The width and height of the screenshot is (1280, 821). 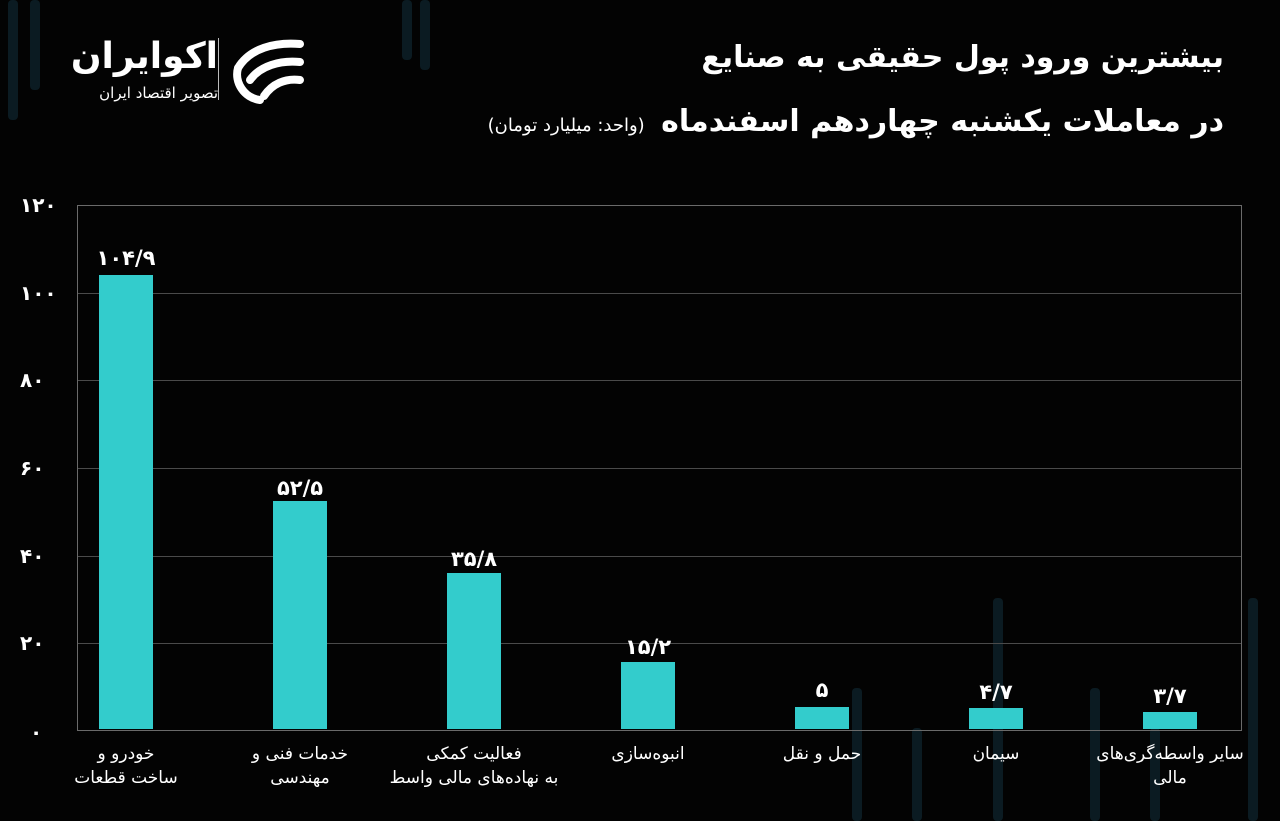 What do you see at coordinates (158, 93) in the screenshot?
I see `brand-tagline: تصویر اقتصاد ایران` at bounding box center [158, 93].